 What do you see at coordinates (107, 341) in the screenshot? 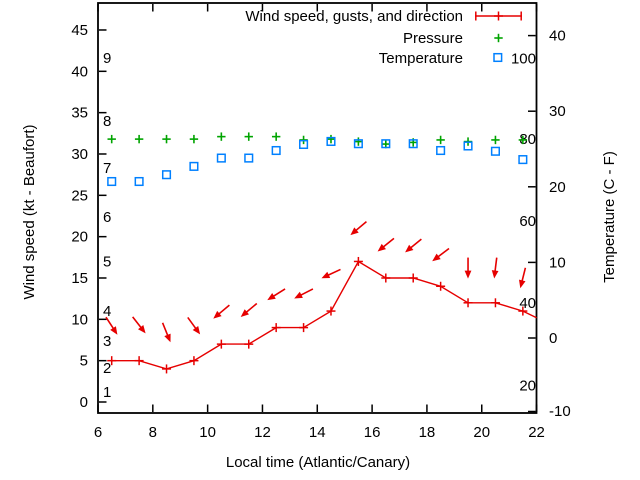
I see `beaufort-label: 3` at bounding box center [107, 341].